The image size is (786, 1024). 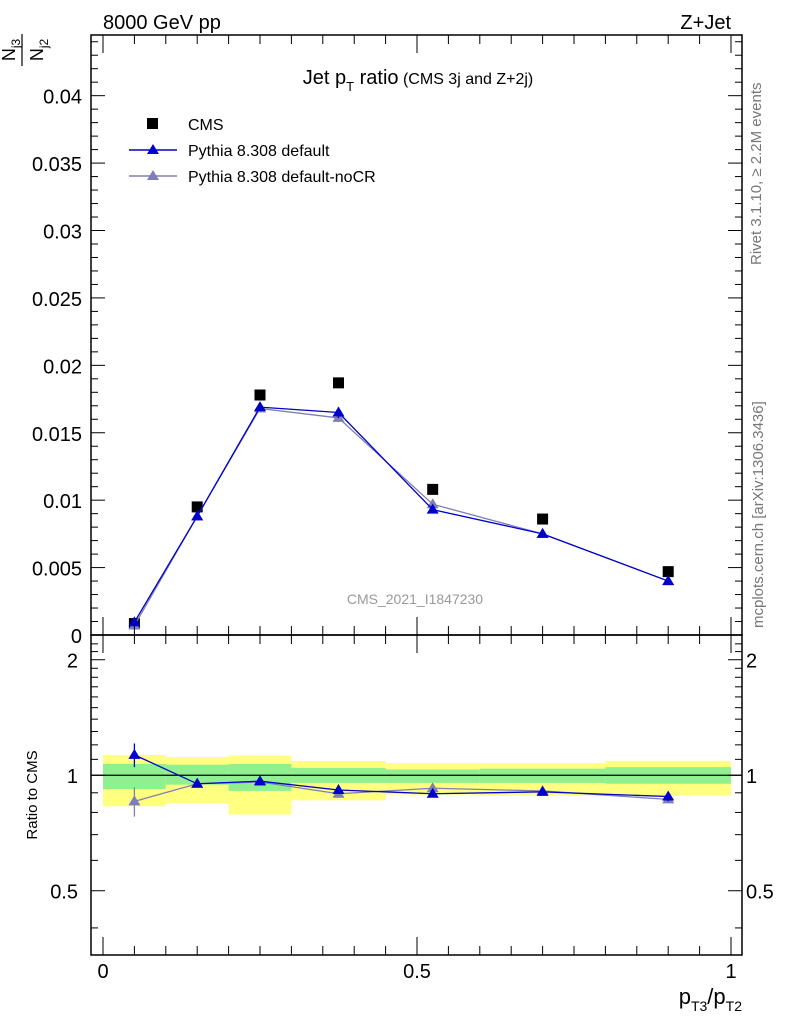 I want to click on main-y-tick-label: 0.04, so click(x=62, y=98).